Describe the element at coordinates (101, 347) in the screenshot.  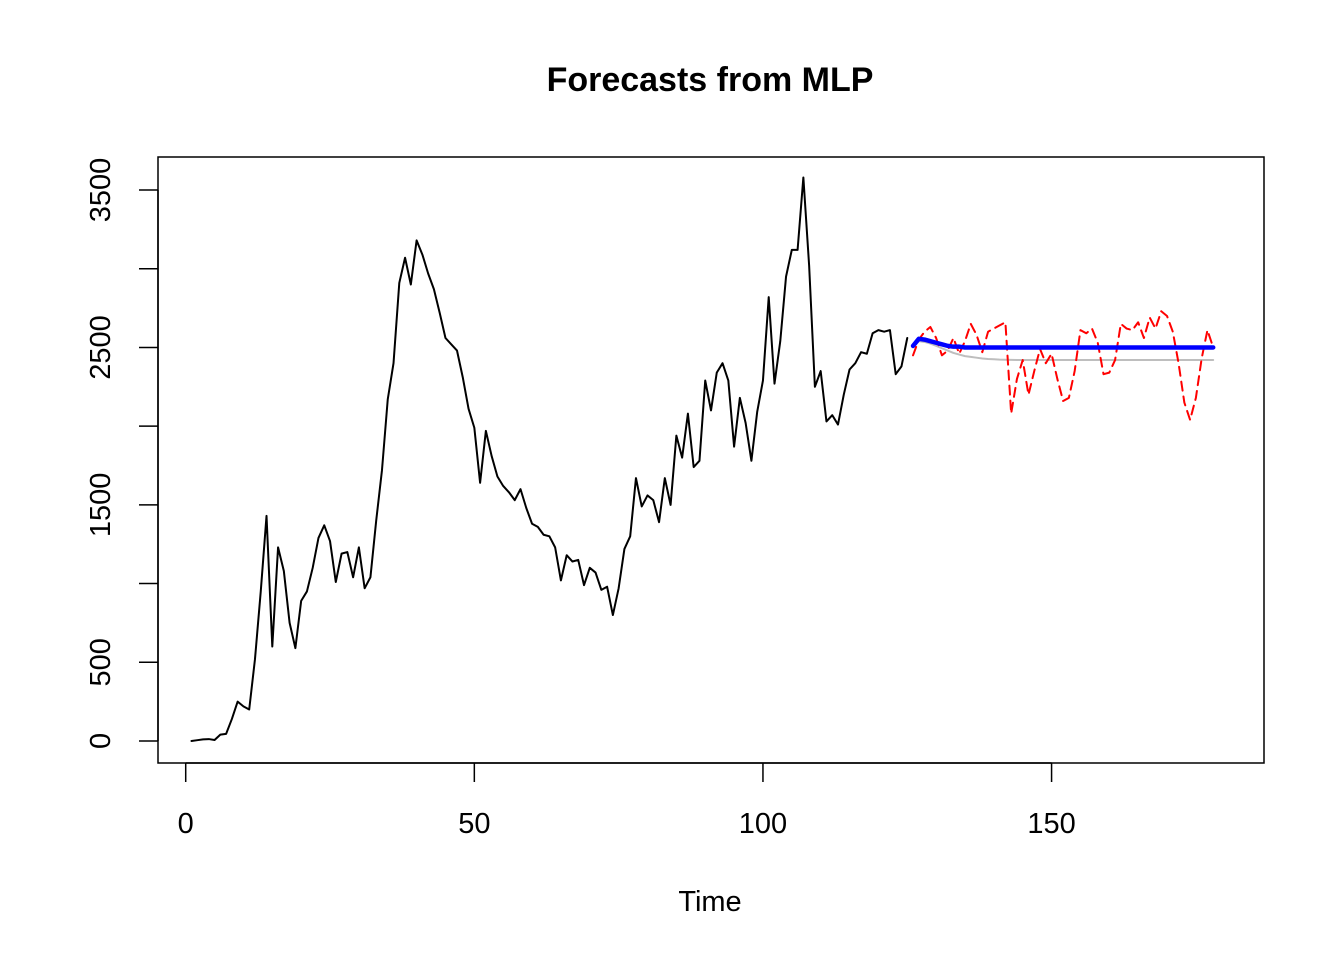
I see `y-tick-label: 2500` at that location.